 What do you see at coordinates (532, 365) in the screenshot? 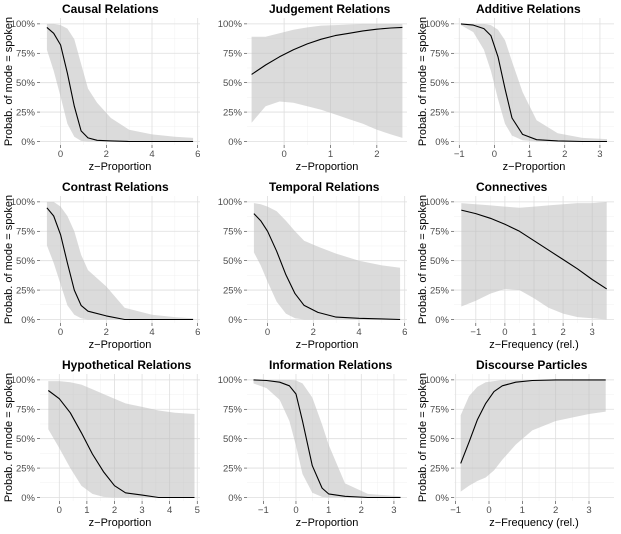
I see `chart-title: Discourse Particles` at bounding box center [532, 365].